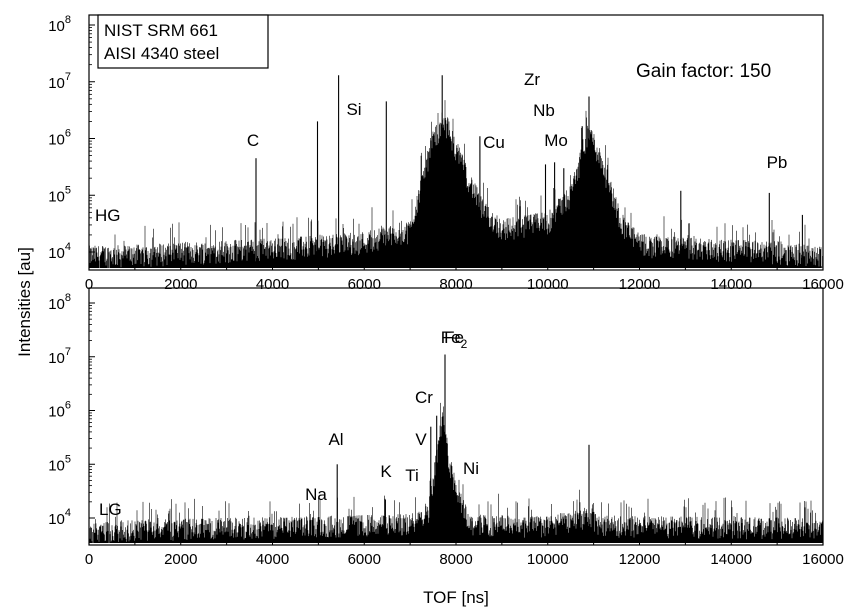  I want to click on peak-label-c: C, so click(253, 140).